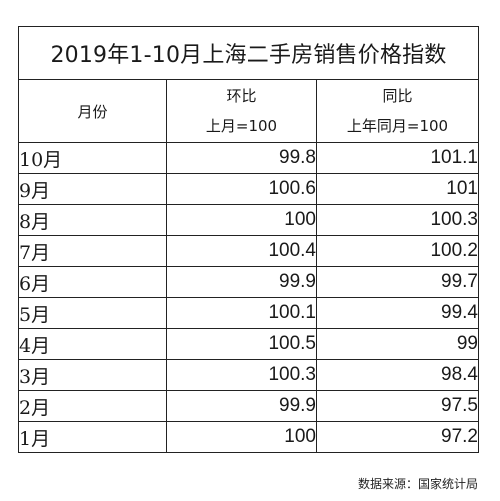 The width and height of the screenshot is (500, 501). Describe the element at coordinates (92, 282) in the screenshot. I see `month-cell: 6月` at that location.